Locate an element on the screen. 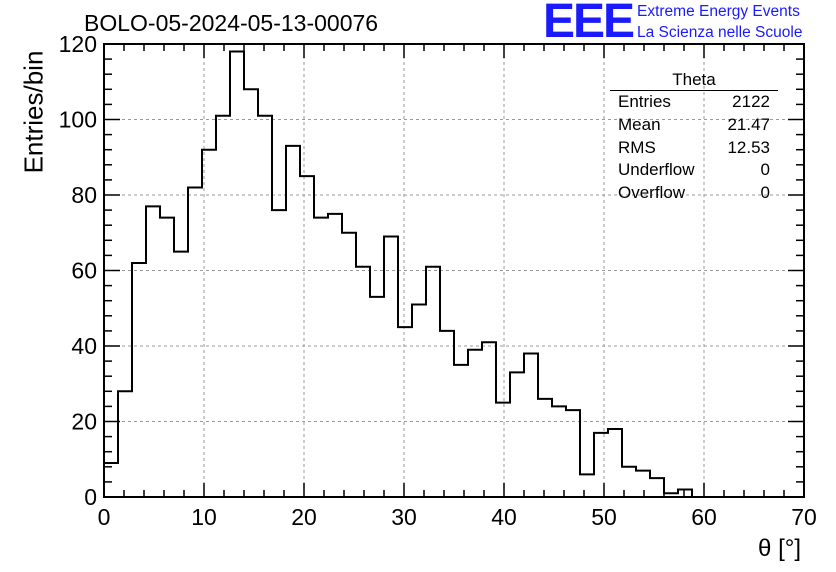 Image resolution: width=836 pixels, height=572 pixels. stats-label: RMS is located at coordinates (637, 148).